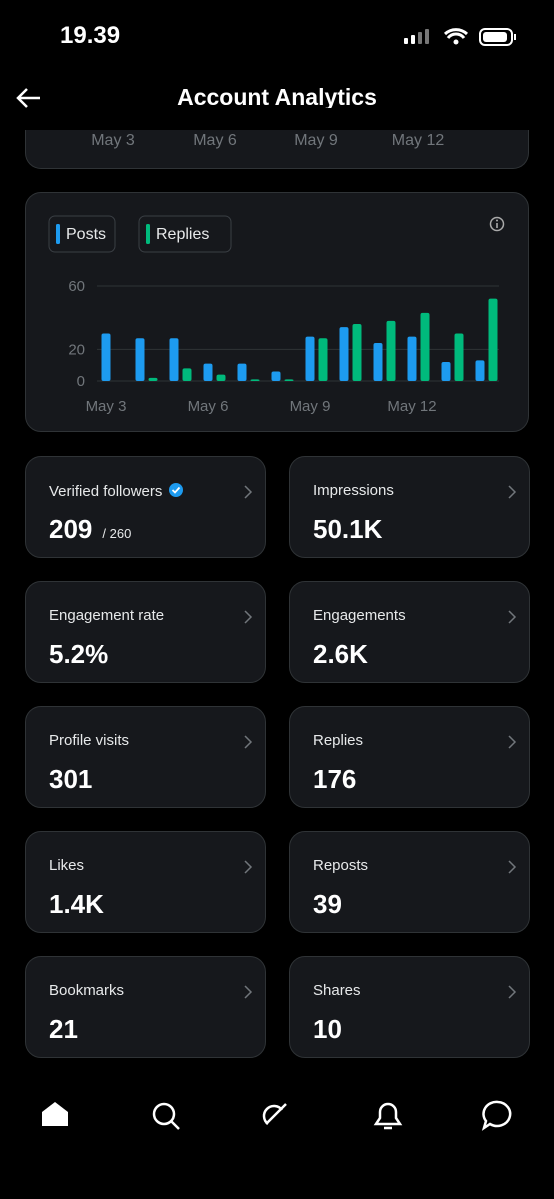 This screenshot has height=1199, width=554. I want to click on stat-value: 2.6K, so click(340, 654).